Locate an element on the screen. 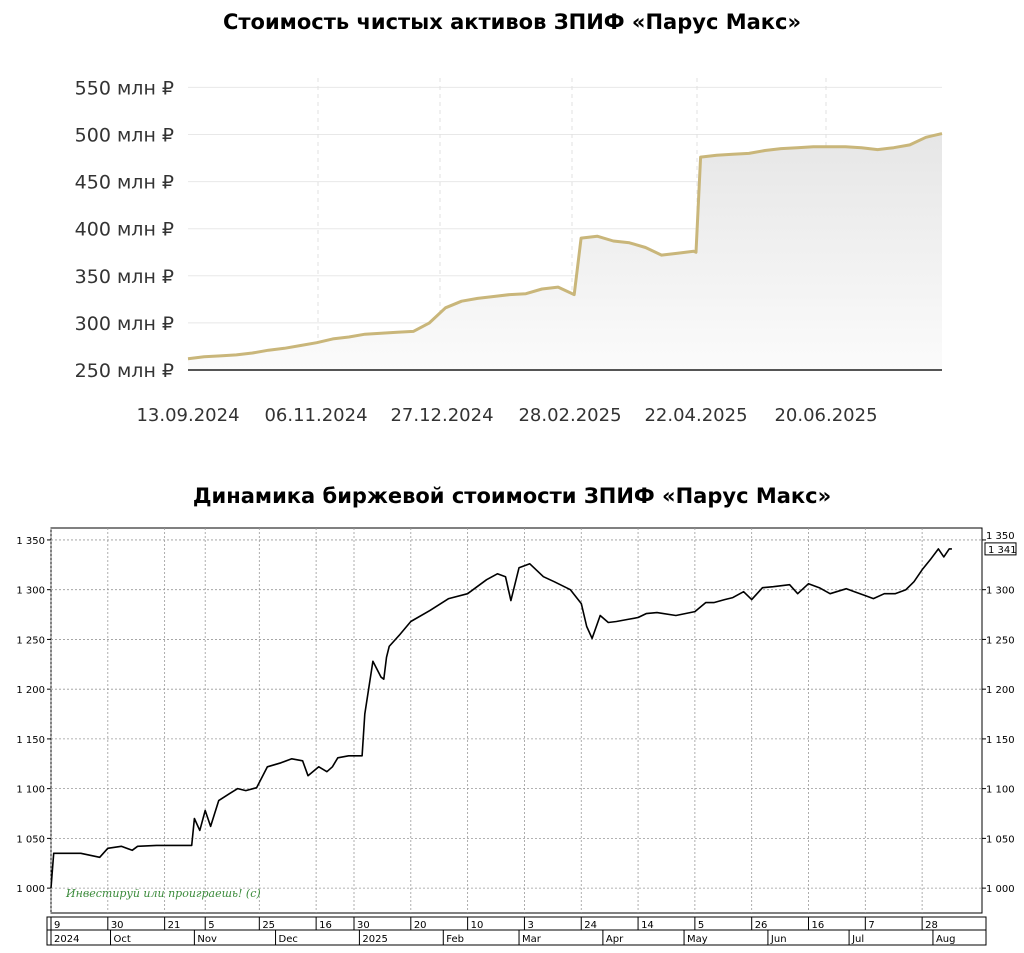  y-tick-label-left: 1 300 is located at coordinates (30, 591).